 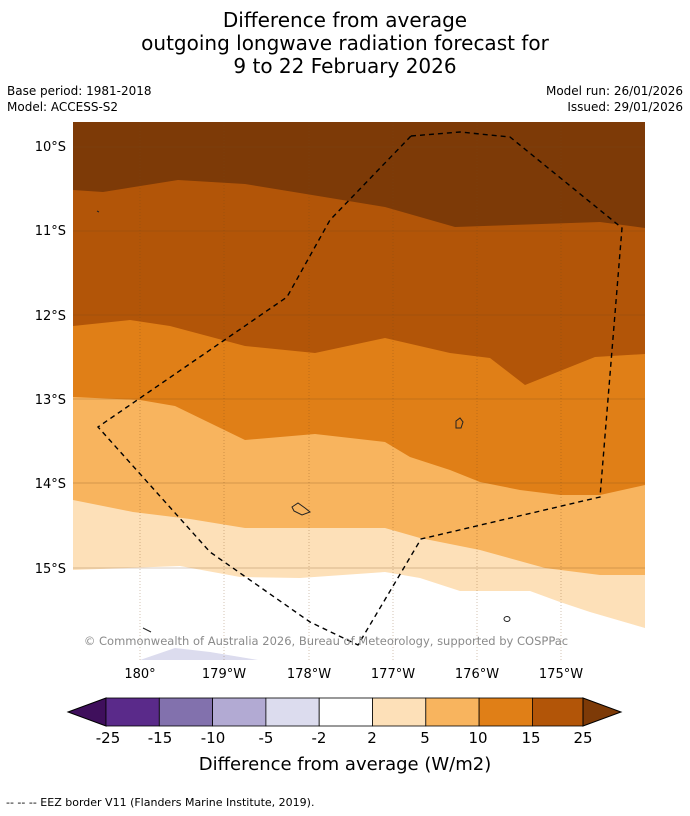 What do you see at coordinates (477, 674) in the screenshot?
I see `lon-label: 176°W` at bounding box center [477, 674].